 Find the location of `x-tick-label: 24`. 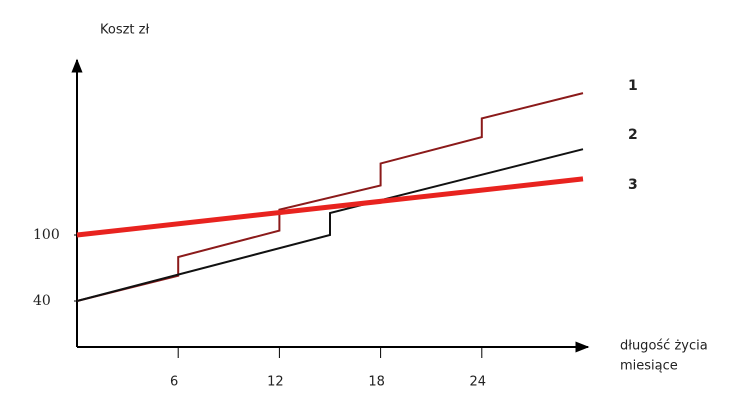

x-tick-label: 24 is located at coordinates (478, 382).